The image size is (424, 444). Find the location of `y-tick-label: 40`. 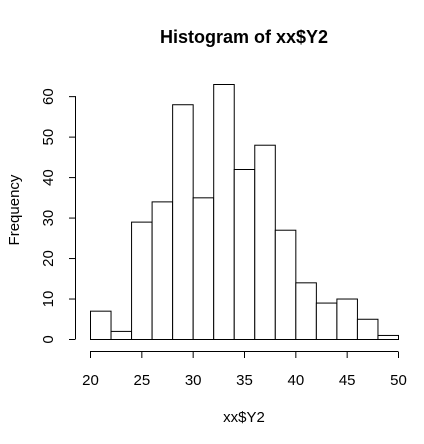

y-tick-label: 40 is located at coordinates (48, 177).